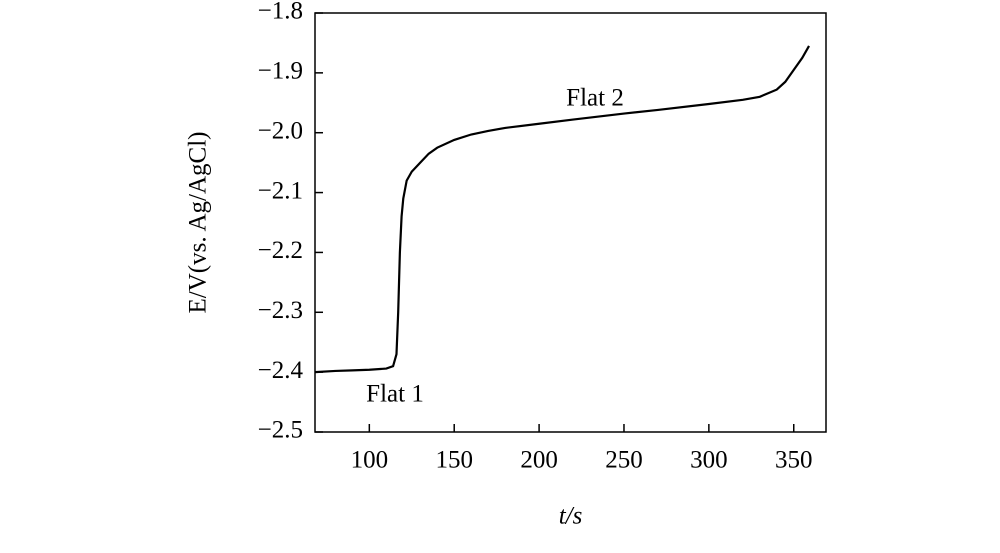 This screenshot has height=553, width=1000. What do you see at coordinates (280, 12) in the screenshot?
I see `y-tick-label: −1.8` at bounding box center [280, 12].